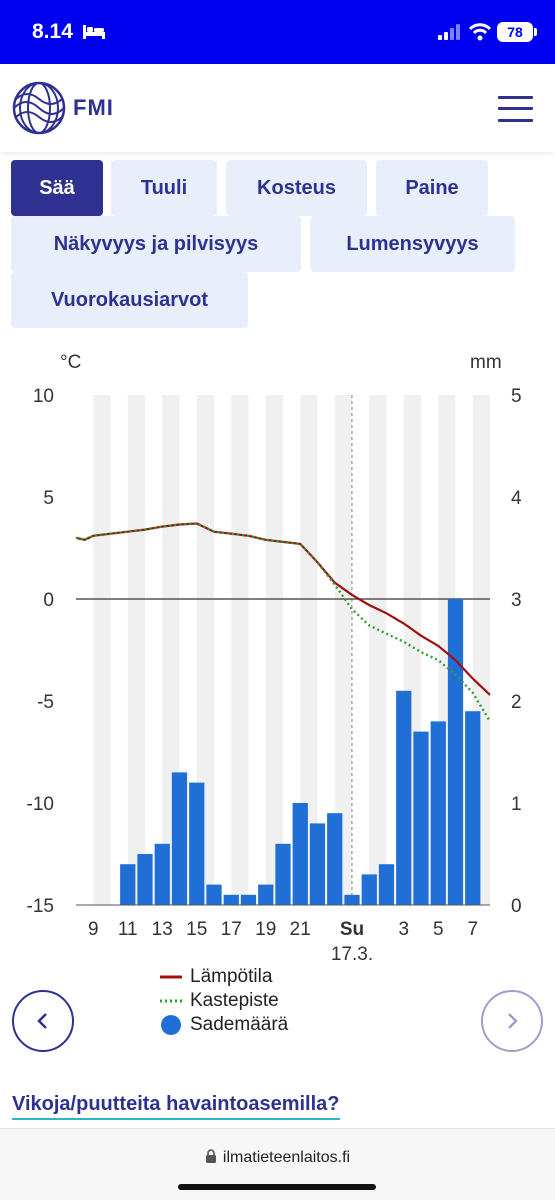 The image size is (555, 1200). What do you see at coordinates (516, 804) in the screenshot?
I see `y-right-tick-label: 1` at bounding box center [516, 804].